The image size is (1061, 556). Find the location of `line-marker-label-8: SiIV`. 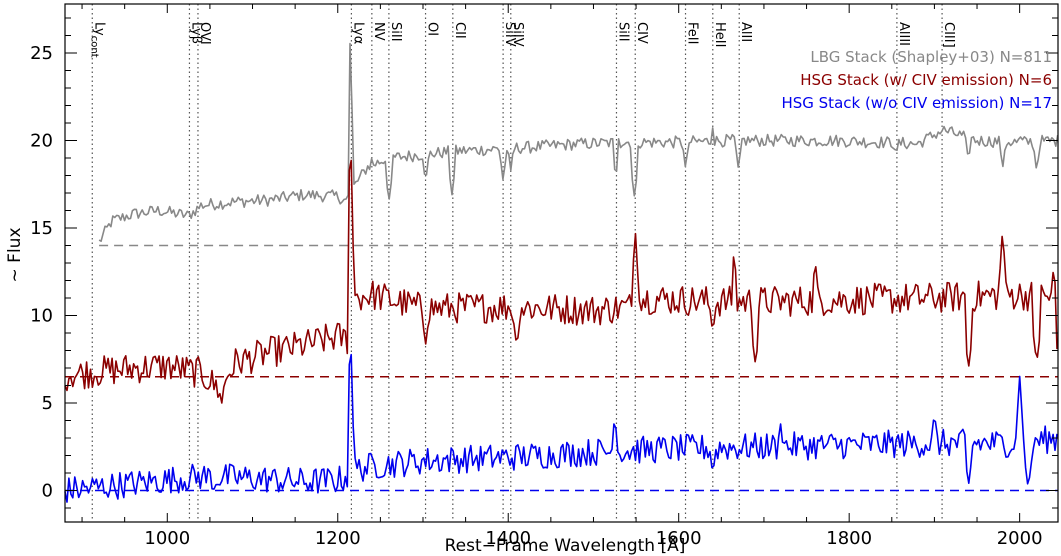

line-marker-label-8: SiIV is located at coordinates (509, 34).